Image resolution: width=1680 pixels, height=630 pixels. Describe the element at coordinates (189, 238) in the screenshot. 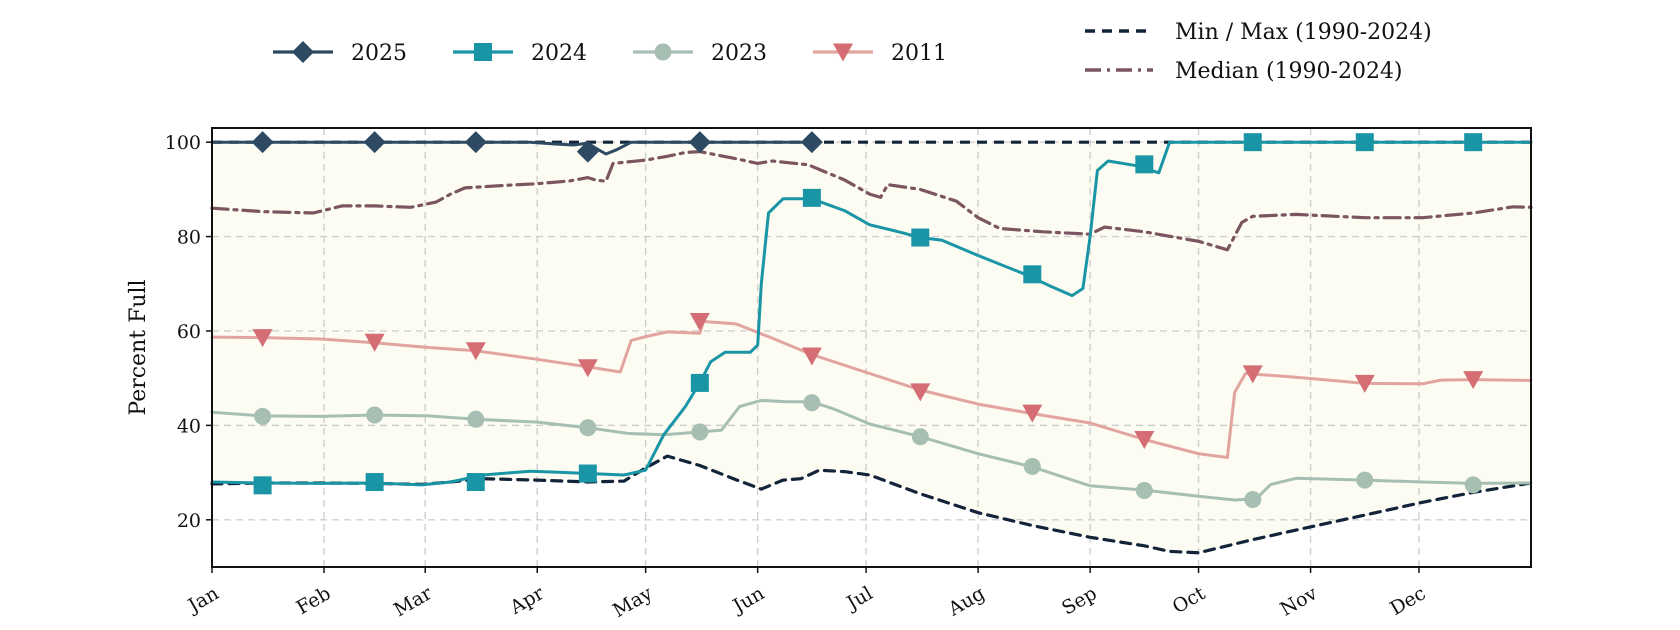

I see `y-tick-label: 80` at that location.